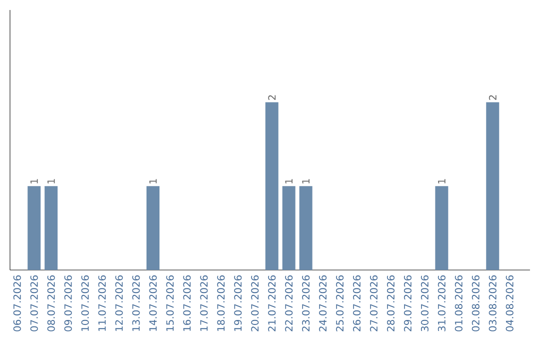 This screenshot has width=540, height=340. What do you see at coordinates (408, 303) in the screenshot?
I see `x-tick-label: 29.07.2026` at bounding box center [408, 303].